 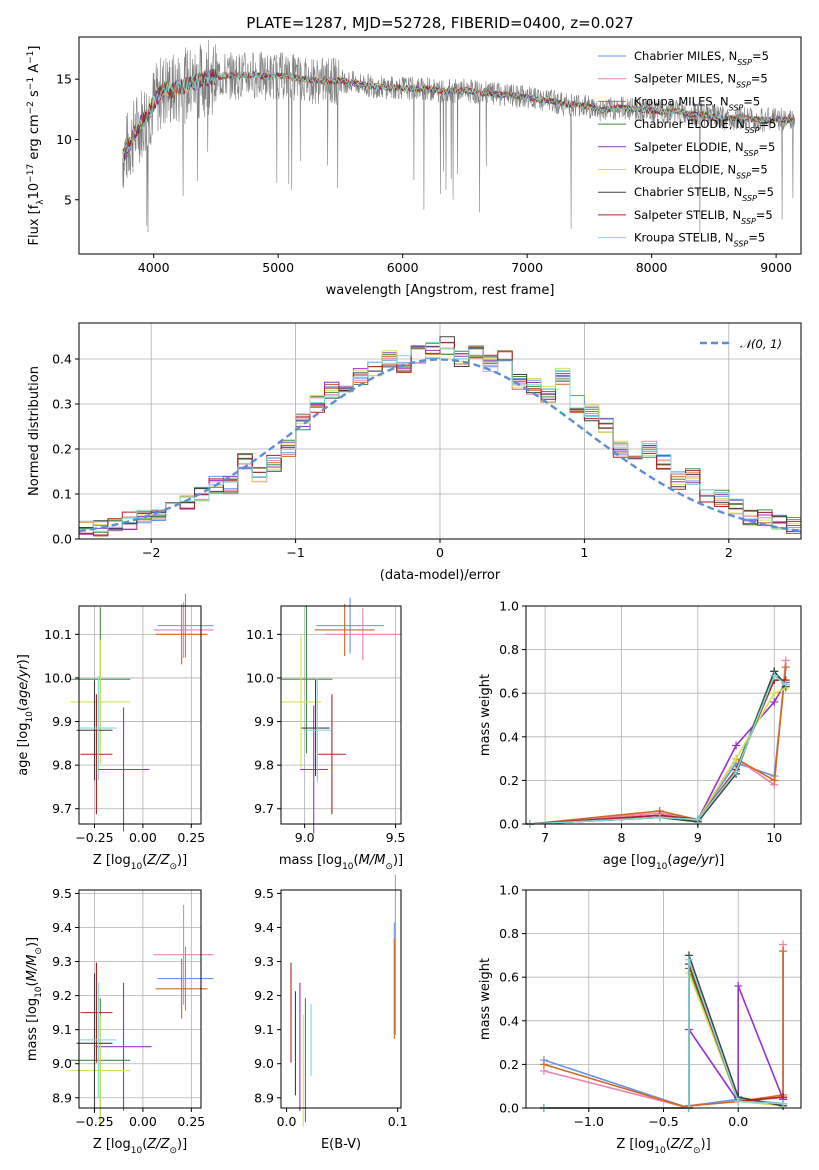 What do you see at coordinates (34, 999) in the screenshot?
I see `y-axis-label: mass [log10(M/M⊙)]` at bounding box center [34, 999].